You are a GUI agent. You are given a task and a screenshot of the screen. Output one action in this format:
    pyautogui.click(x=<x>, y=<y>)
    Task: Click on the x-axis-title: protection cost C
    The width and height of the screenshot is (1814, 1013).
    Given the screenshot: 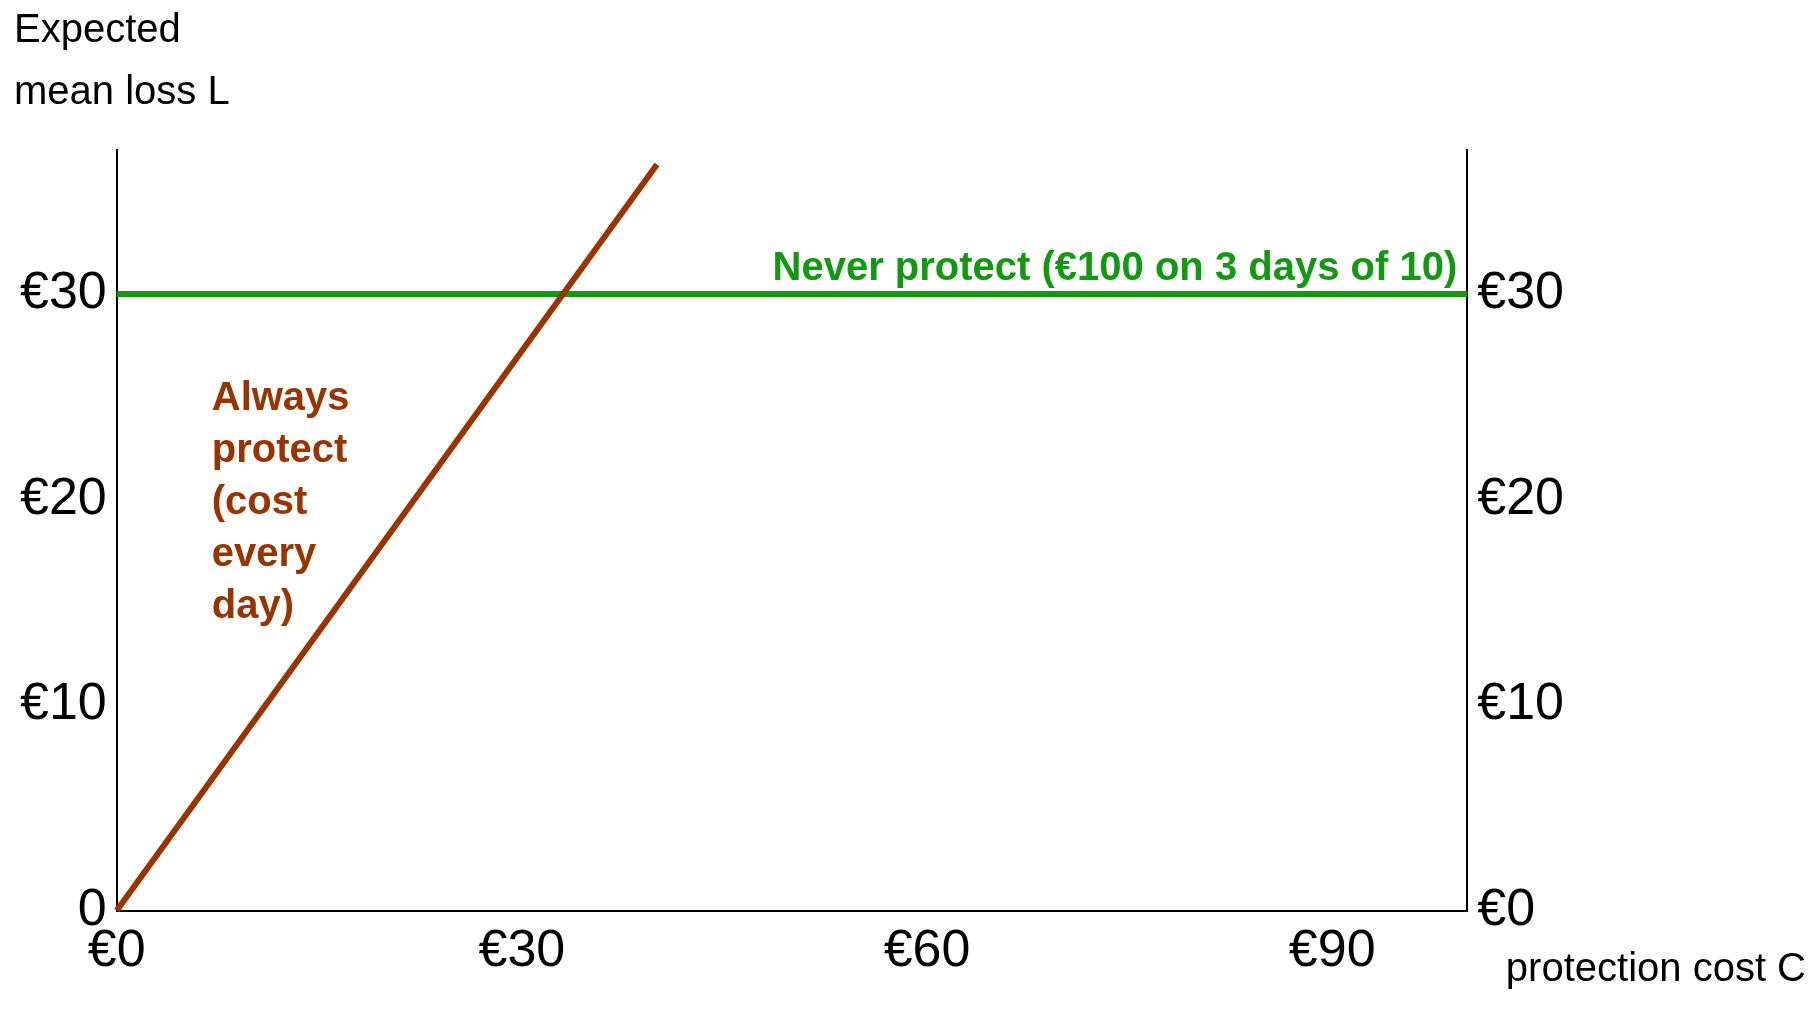 What is the action you would take?
    pyautogui.click(x=1655, y=966)
    